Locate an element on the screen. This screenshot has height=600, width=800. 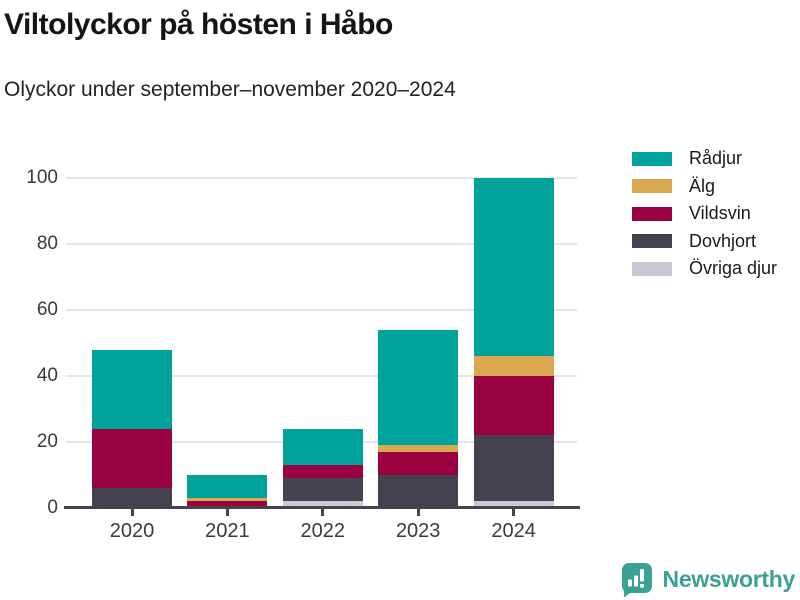
bar-segment-2020-Rådjur is located at coordinates (132, 389).